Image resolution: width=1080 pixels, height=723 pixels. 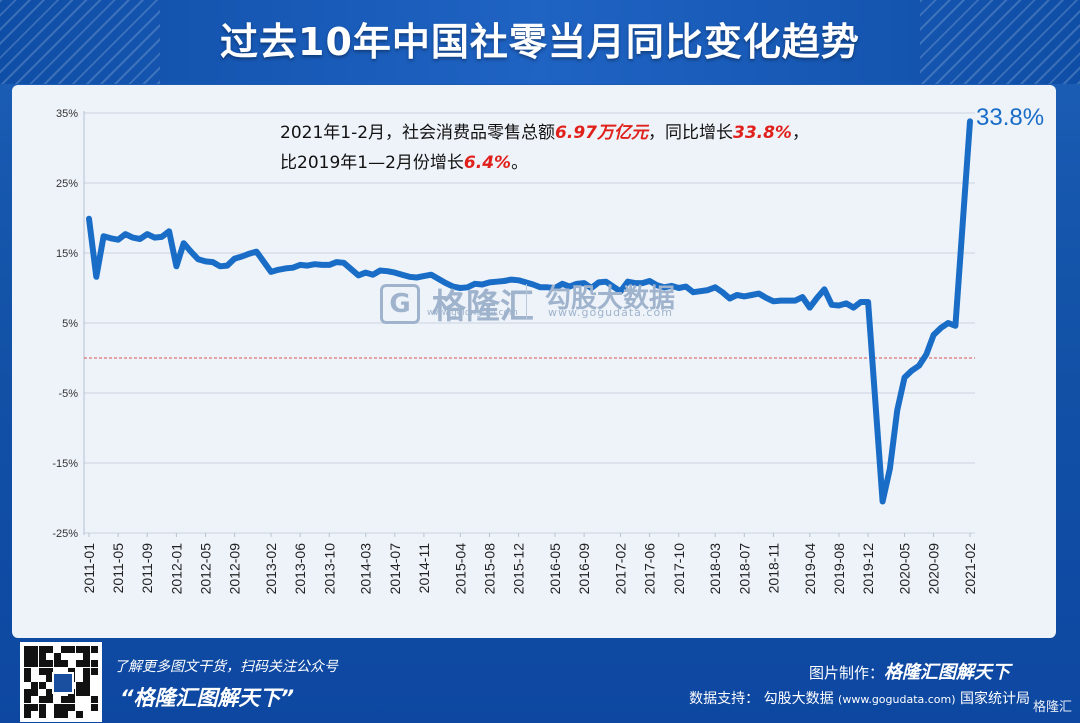 What do you see at coordinates (404, 163) in the screenshot?
I see `annotation-line-2: 比2019年1—2月份增长6.4%。` at bounding box center [404, 163].